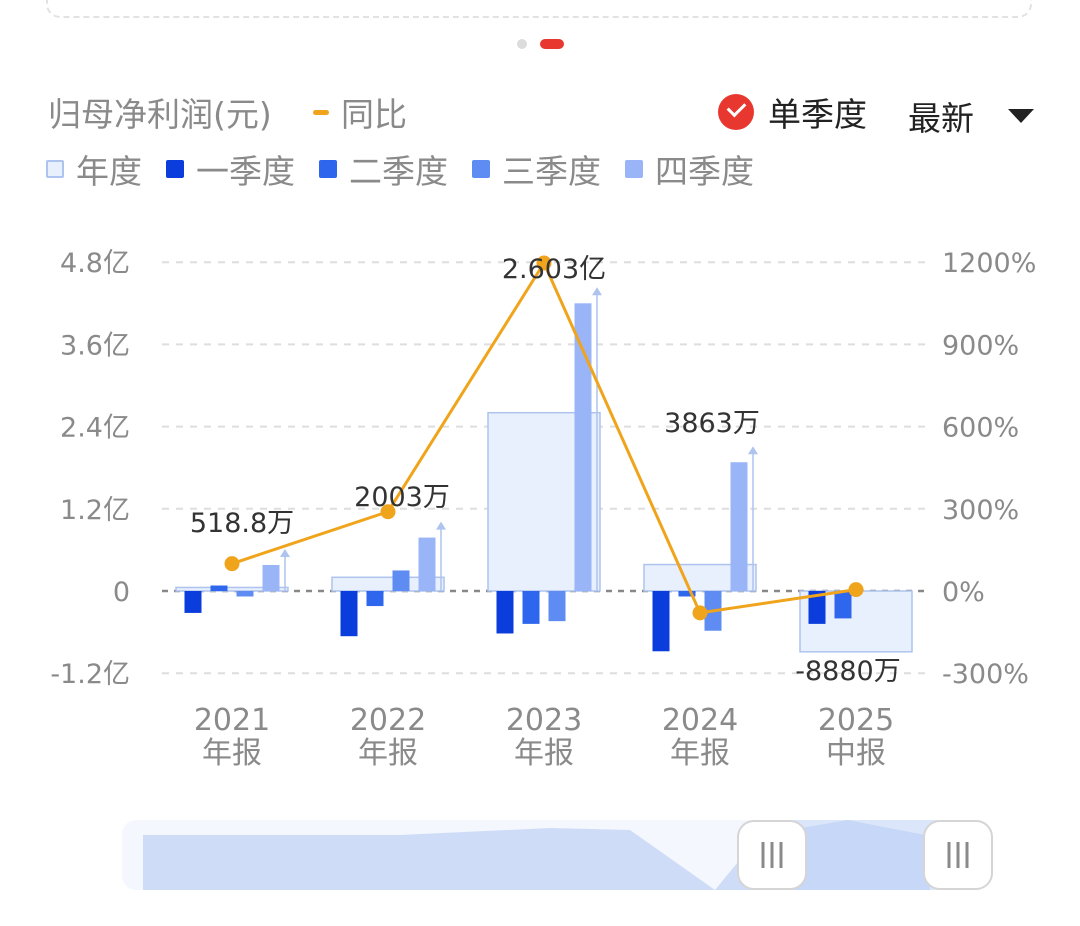 This screenshot has height=926, width=1080. I want to click on page-dot-active, so click(552, 44).